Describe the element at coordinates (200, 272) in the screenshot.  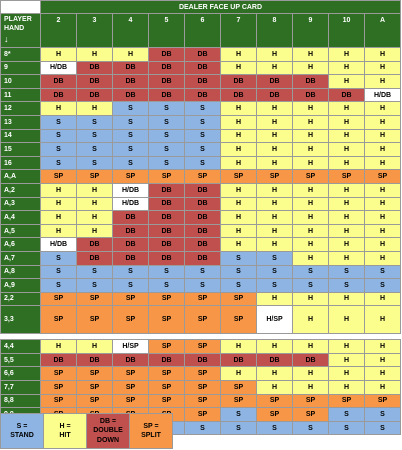
I see `table-row: A,8 S S S S S S S S S S` at that location.